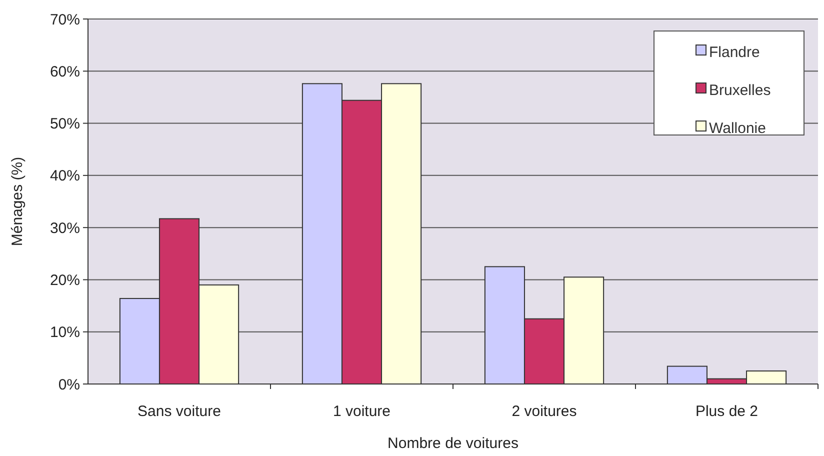 The width and height of the screenshot is (824, 456). Describe the element at coordinates (740, 90) in the screenshot. I see `legend-label: Bruxelles` at that location.